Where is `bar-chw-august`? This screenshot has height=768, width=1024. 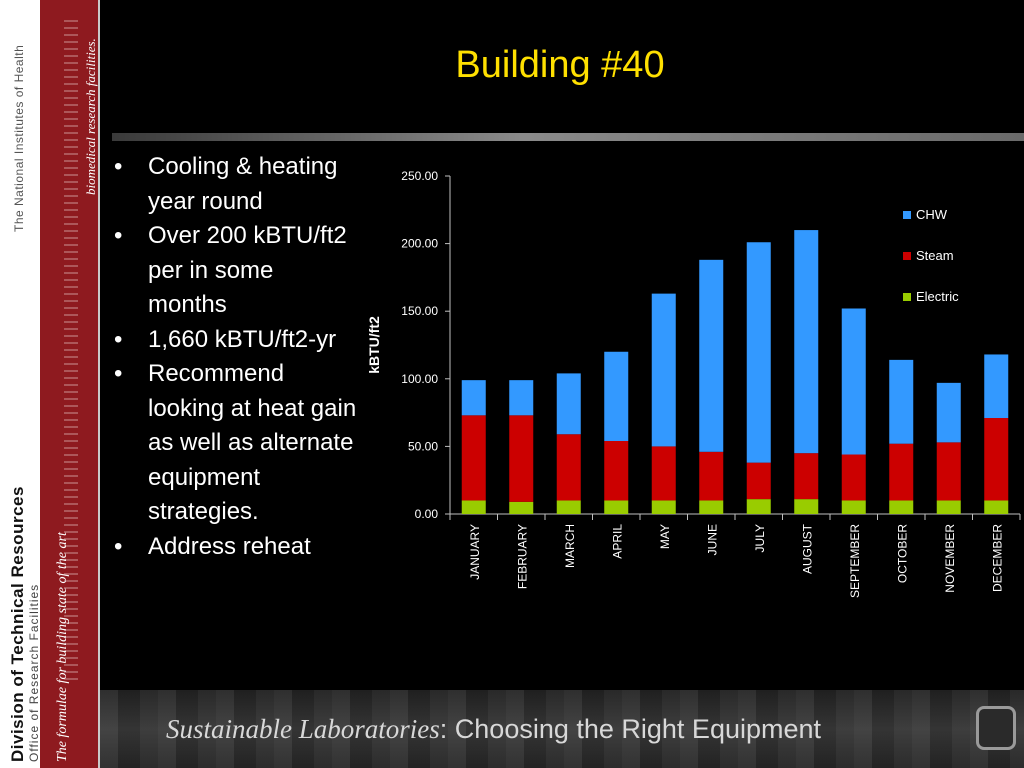 bar-chw-august is located at coordinates (806, 342).